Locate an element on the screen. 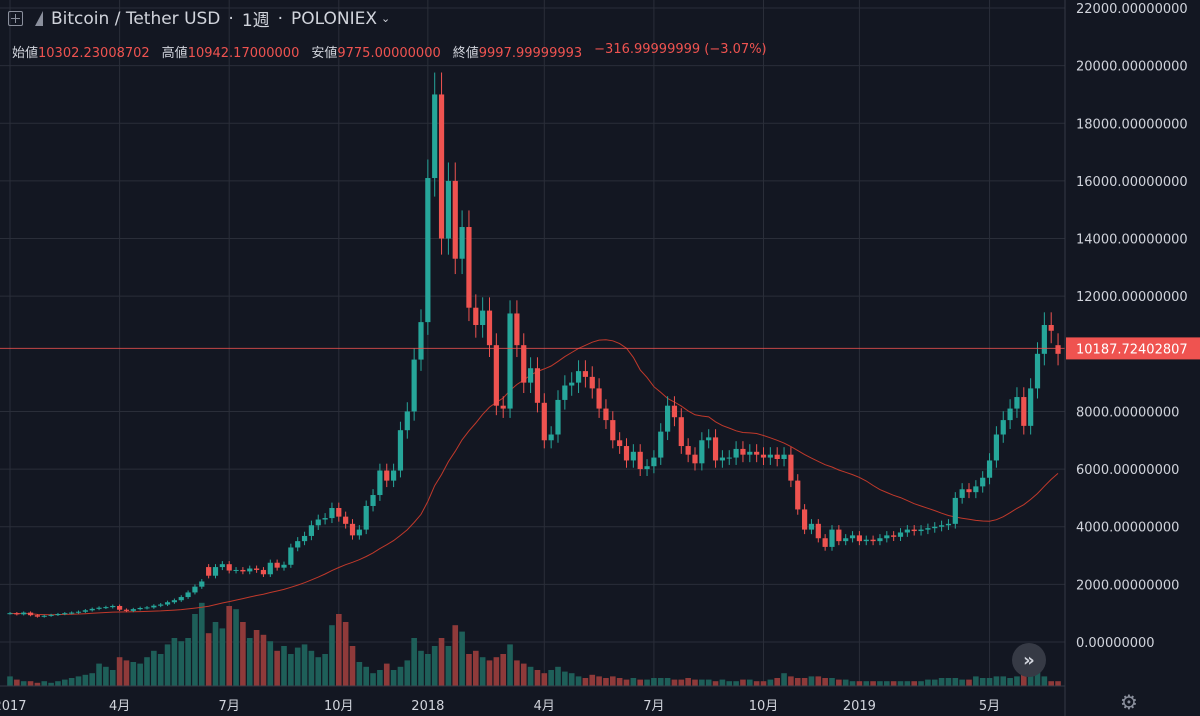 Image resolution: width=1200 pixels, height=716 pixels. add-icon is located at coordinates (15, 18).